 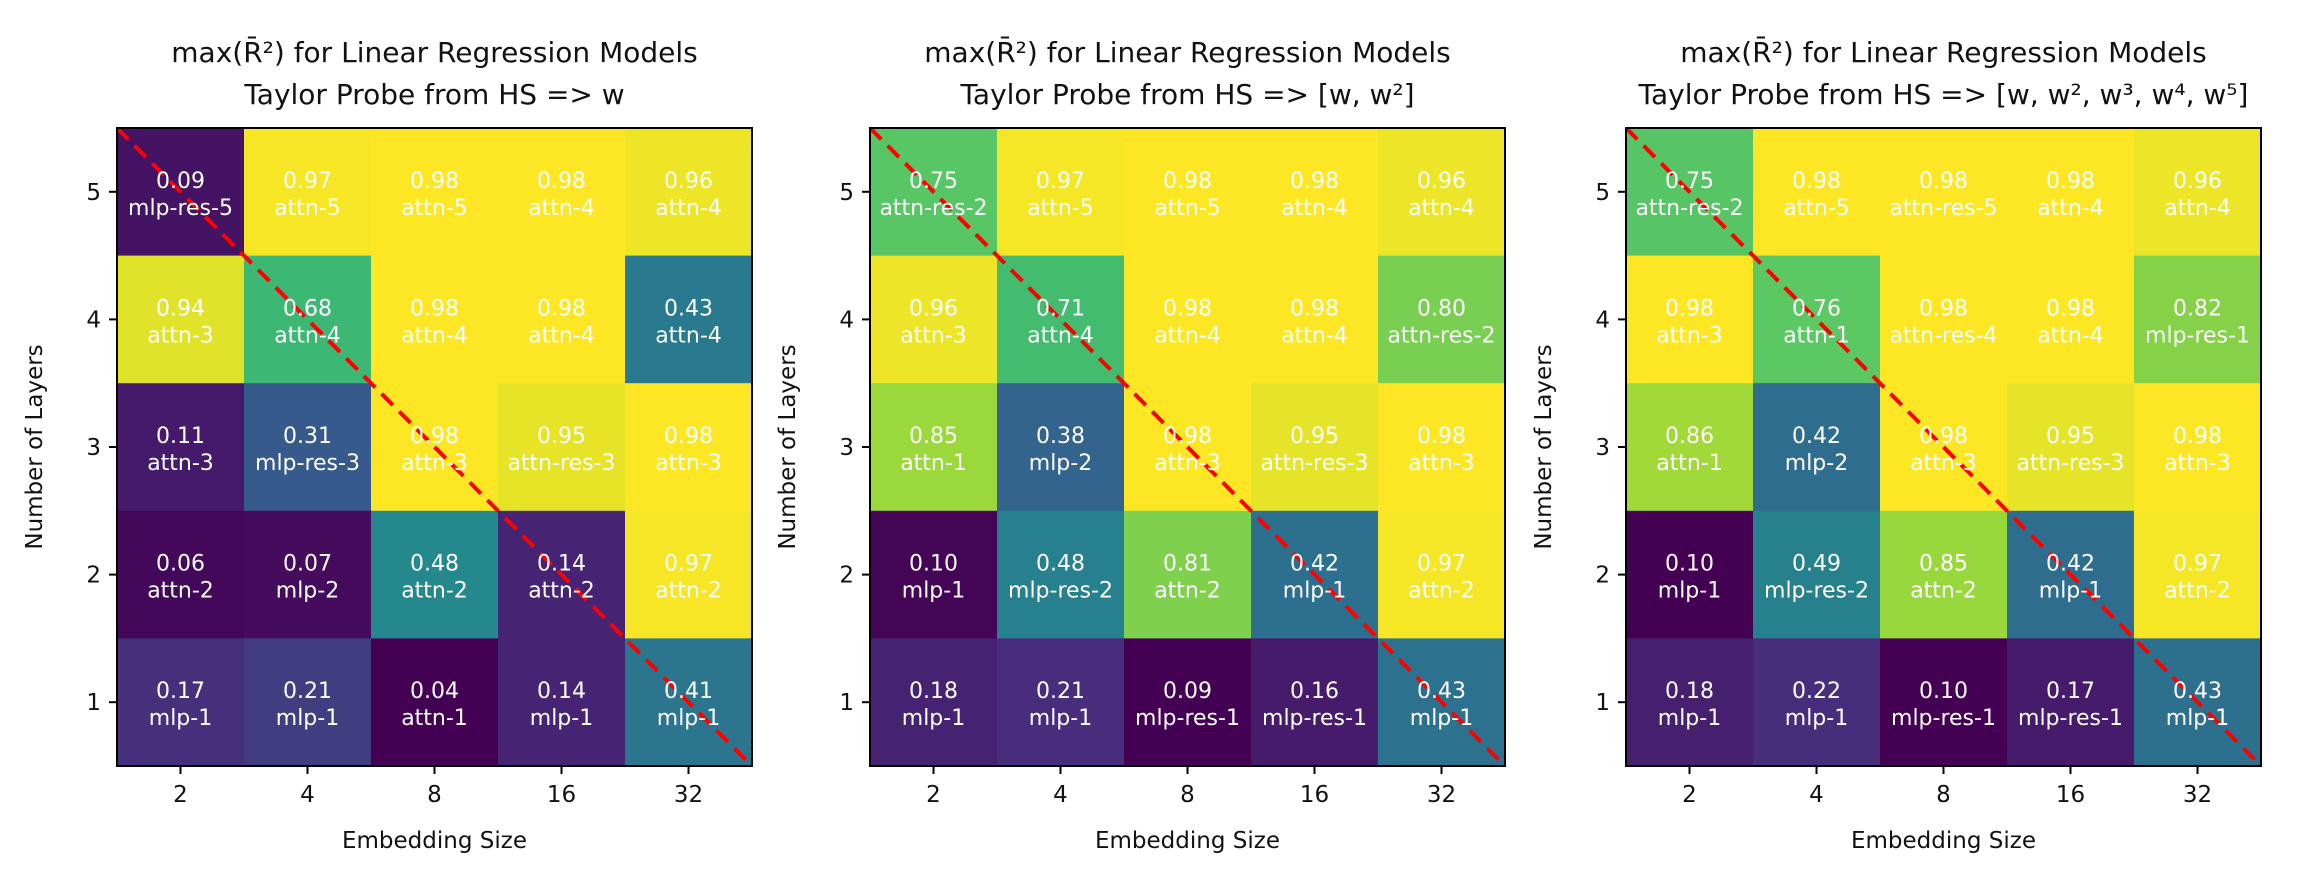 I want to click on cell-layer-label: mlp-res-5, so click(x=180, y=208).